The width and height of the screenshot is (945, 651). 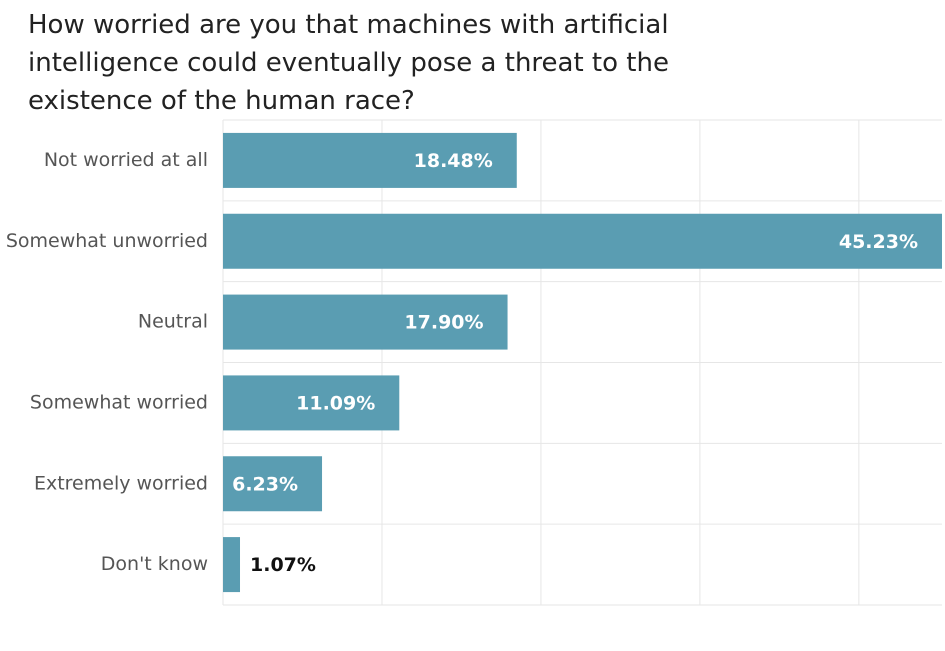 What do you see at coordinates (107, 241) in the screenshot?
I see `y-tick-label: Somewhat unworried` at bounding box center [107, 241].